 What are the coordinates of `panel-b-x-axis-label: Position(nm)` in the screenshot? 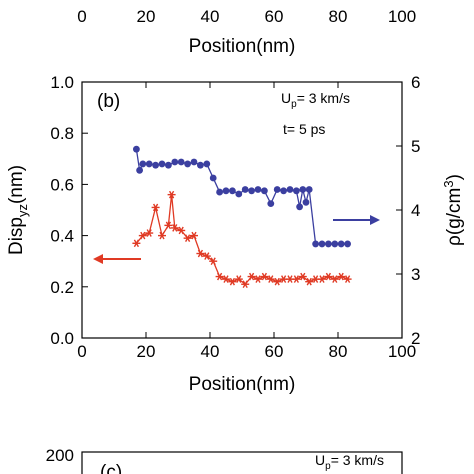 It's located at (242, 384).